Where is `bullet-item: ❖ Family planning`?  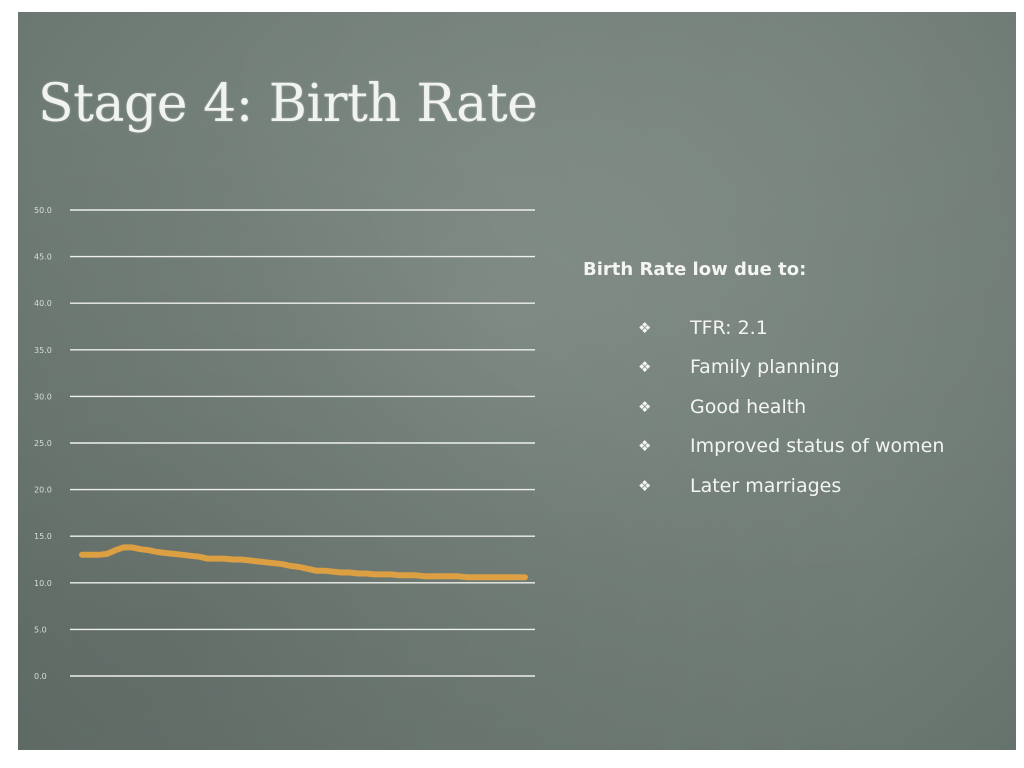
bullet-item: ❖ Family planning is located at coordinates (791, 368).